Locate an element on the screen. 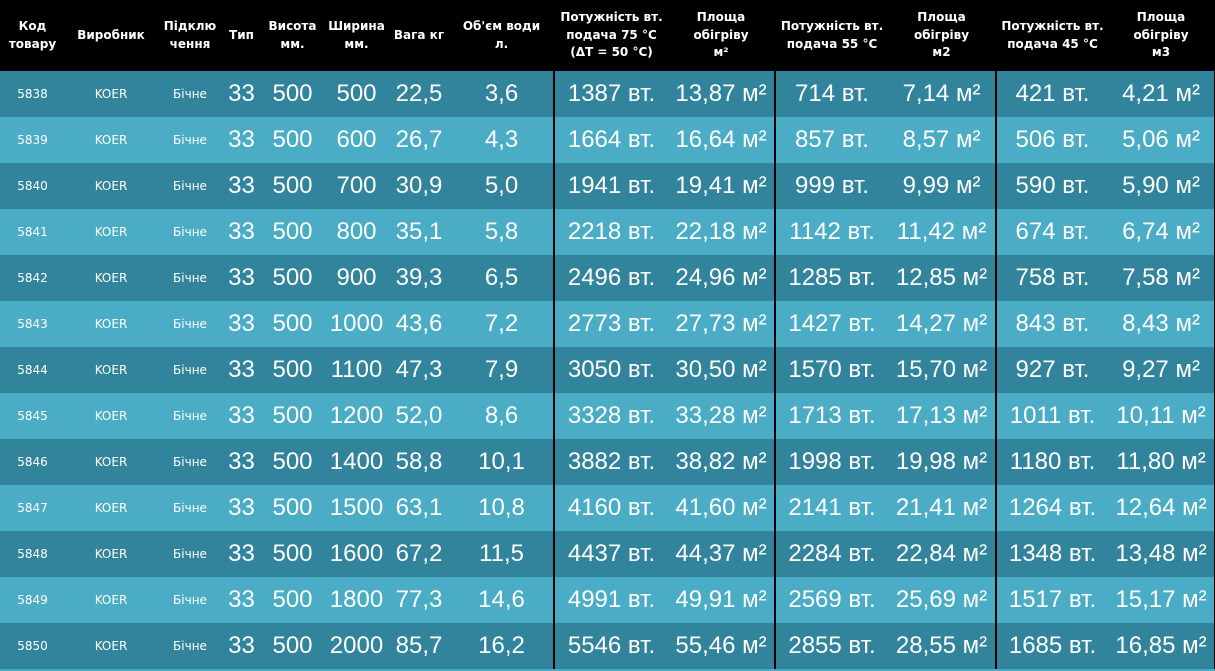 The image size is (1215, 671). cell-area-75: 19,41 м² is located at coordinates (721, 186).